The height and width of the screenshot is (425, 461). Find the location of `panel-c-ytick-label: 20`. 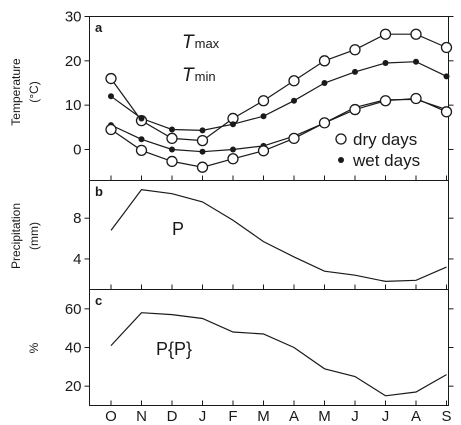

panel-c-ytick-label: 20 is located at coordinates (73, 386).